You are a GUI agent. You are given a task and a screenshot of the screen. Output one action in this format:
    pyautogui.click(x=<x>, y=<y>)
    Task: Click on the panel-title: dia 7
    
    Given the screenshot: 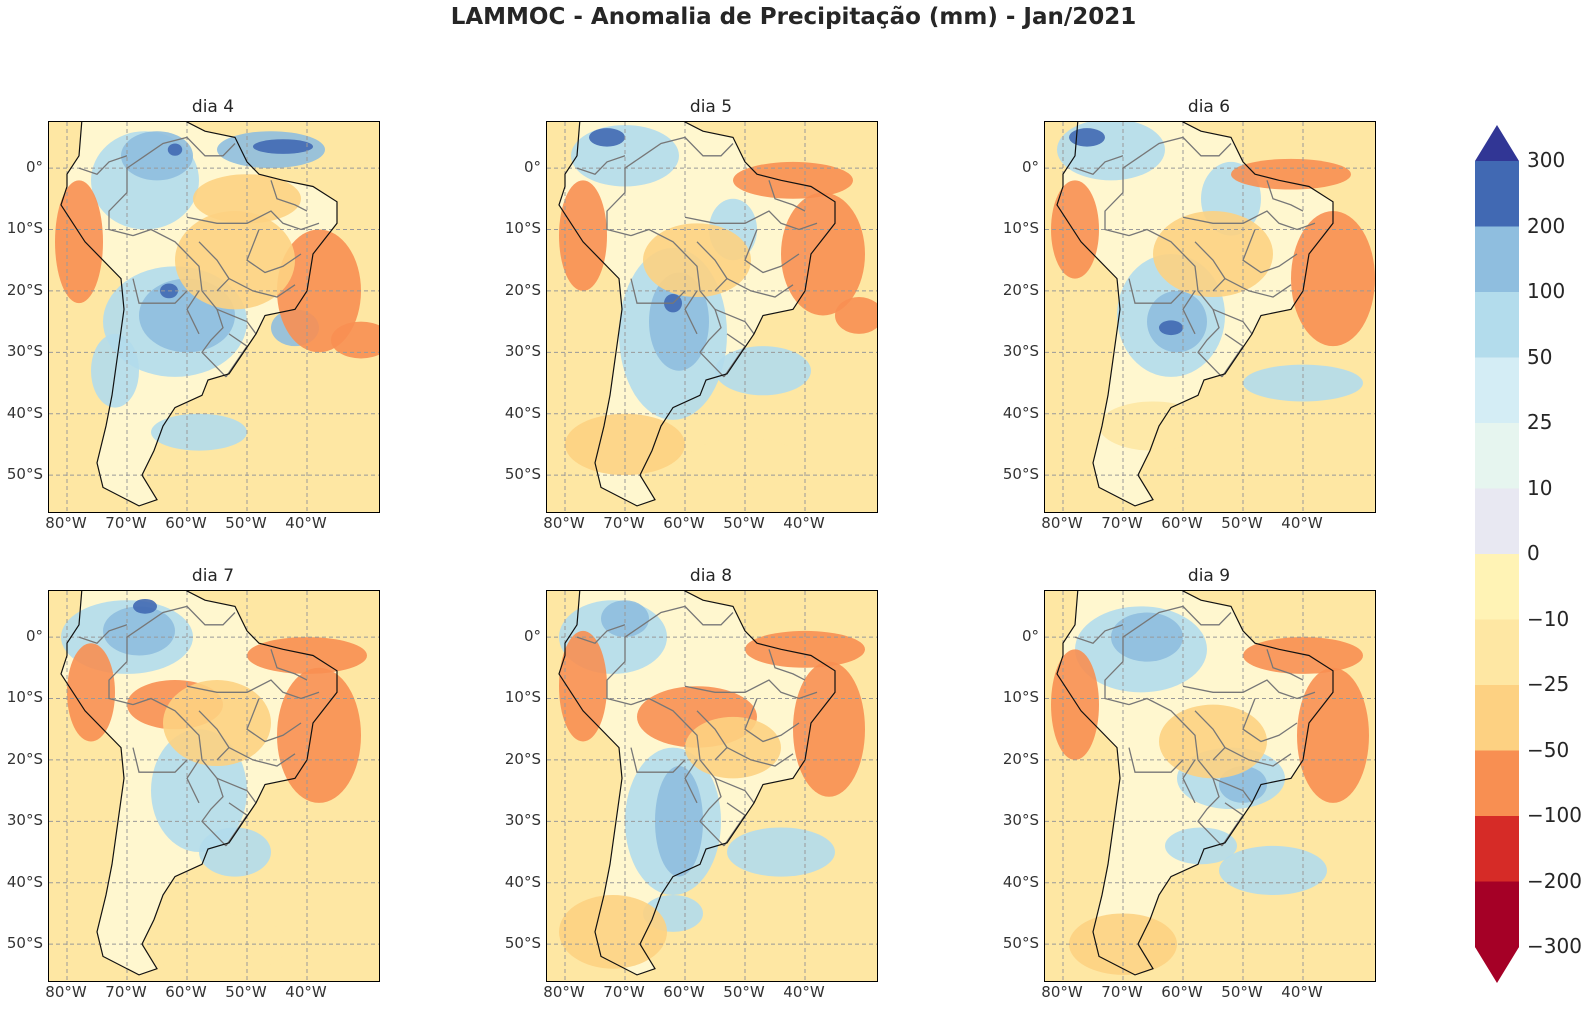 What is the action you would take?
    pyautogui.click(x=213, y=576)
    